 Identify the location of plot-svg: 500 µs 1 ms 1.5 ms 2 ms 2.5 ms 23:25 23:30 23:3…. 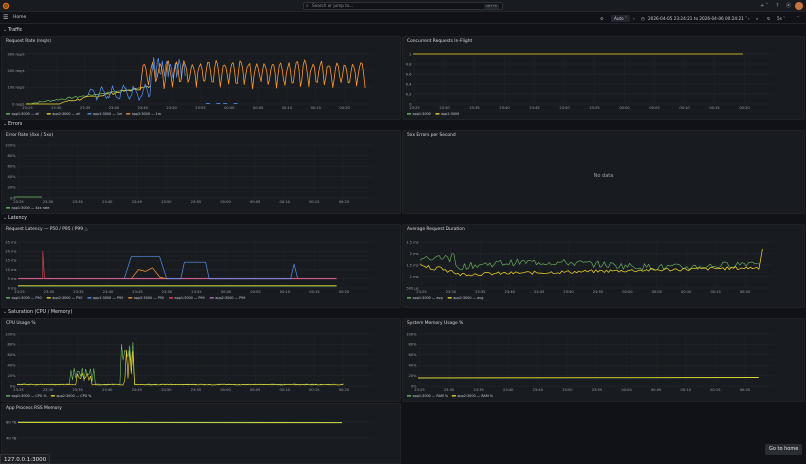
(589, 270).